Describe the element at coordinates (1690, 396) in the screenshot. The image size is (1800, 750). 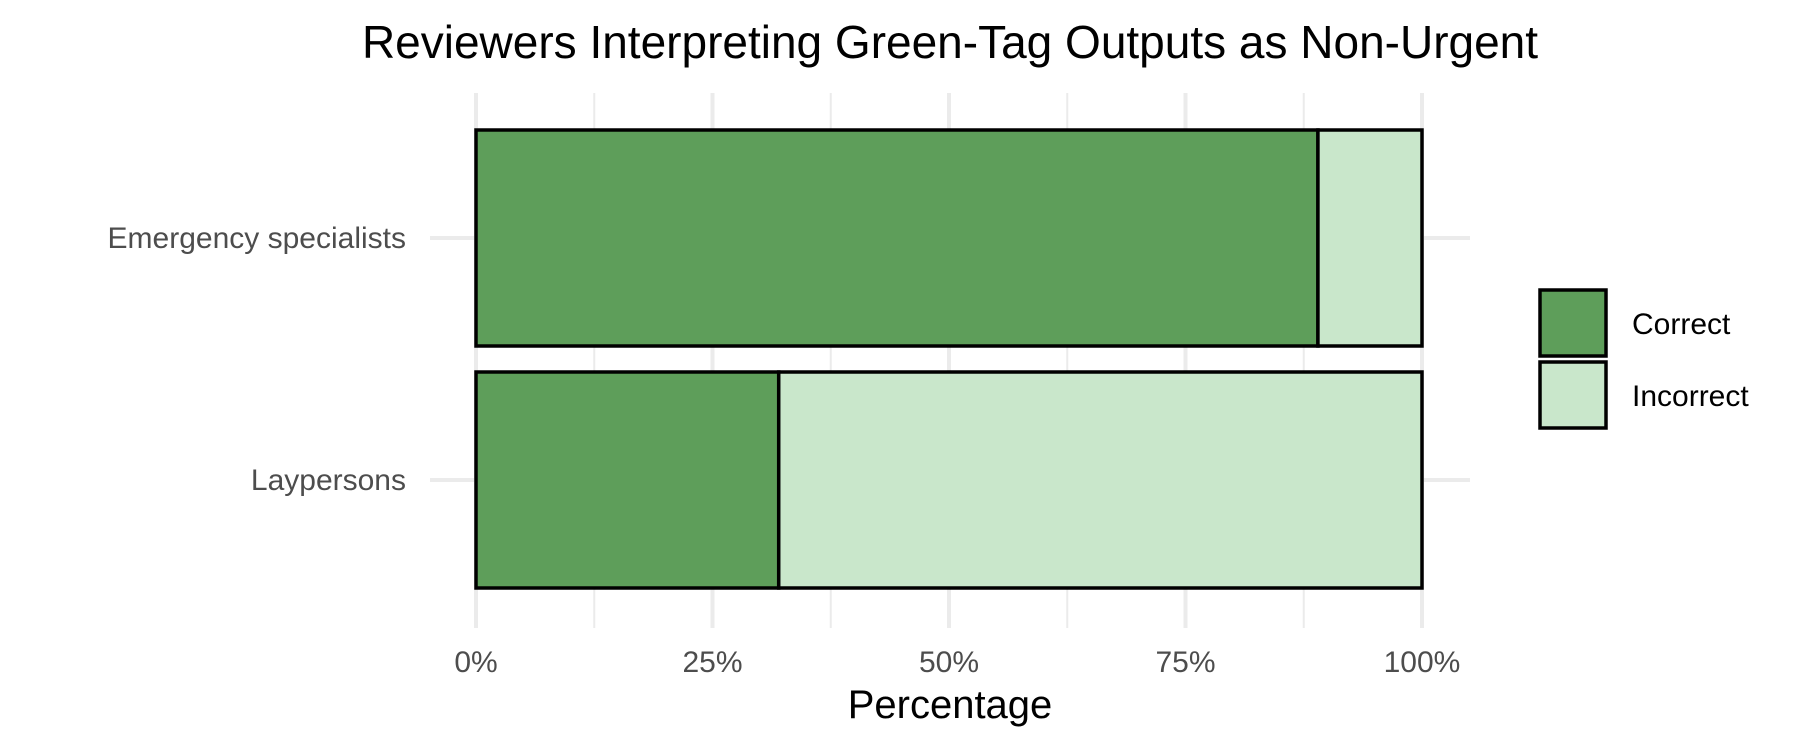
I see `legend-label: Incorrect` at that location.